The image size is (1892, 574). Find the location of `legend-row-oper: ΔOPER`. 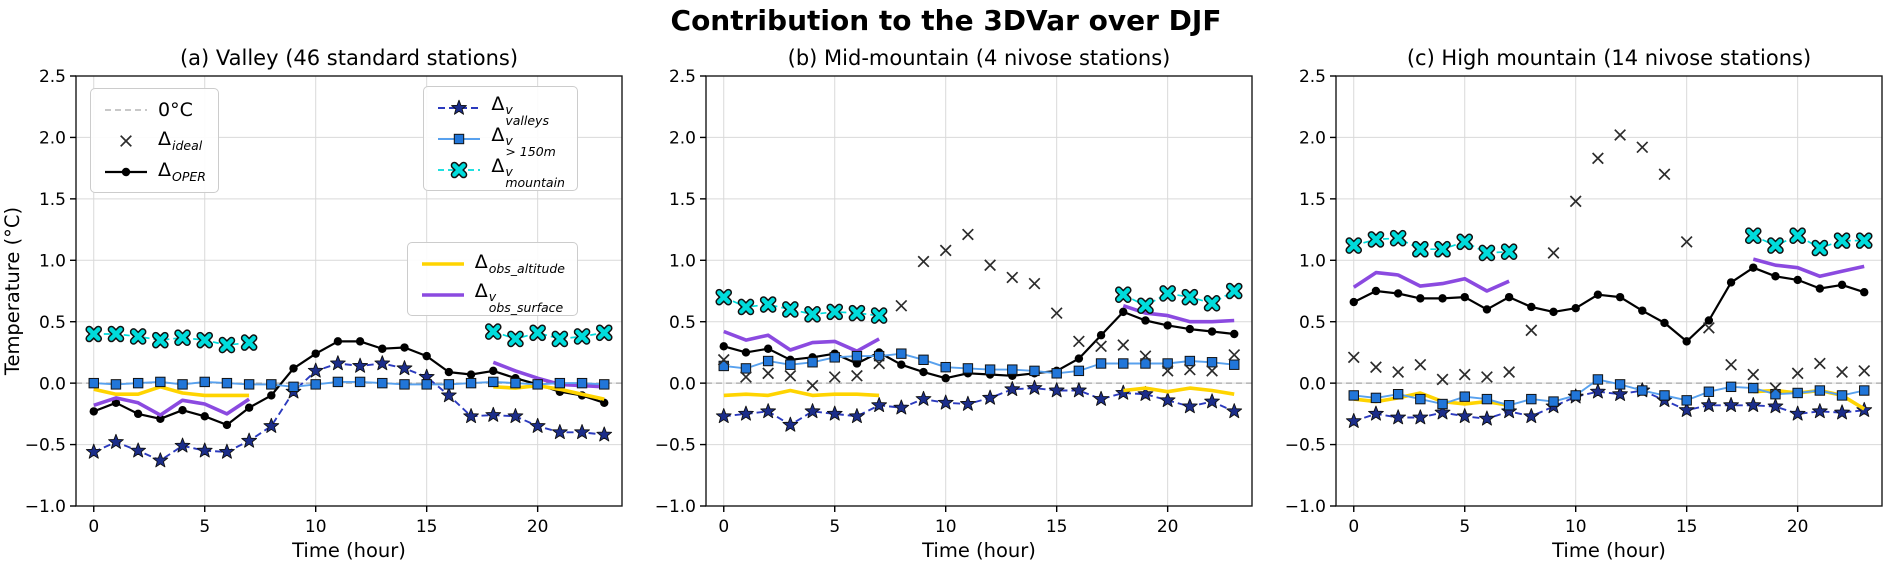

legend-row-oper: ΔOPER is located at coordinates (154, 171).